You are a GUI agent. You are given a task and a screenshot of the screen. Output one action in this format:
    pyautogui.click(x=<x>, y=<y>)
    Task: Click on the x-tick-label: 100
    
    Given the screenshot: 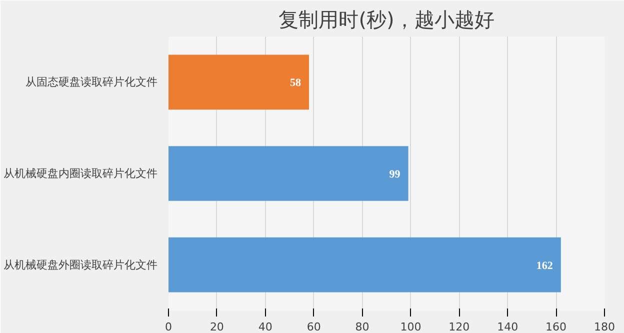 What is the action you would take?
    pyautogui.click(x=411, y=326)
    